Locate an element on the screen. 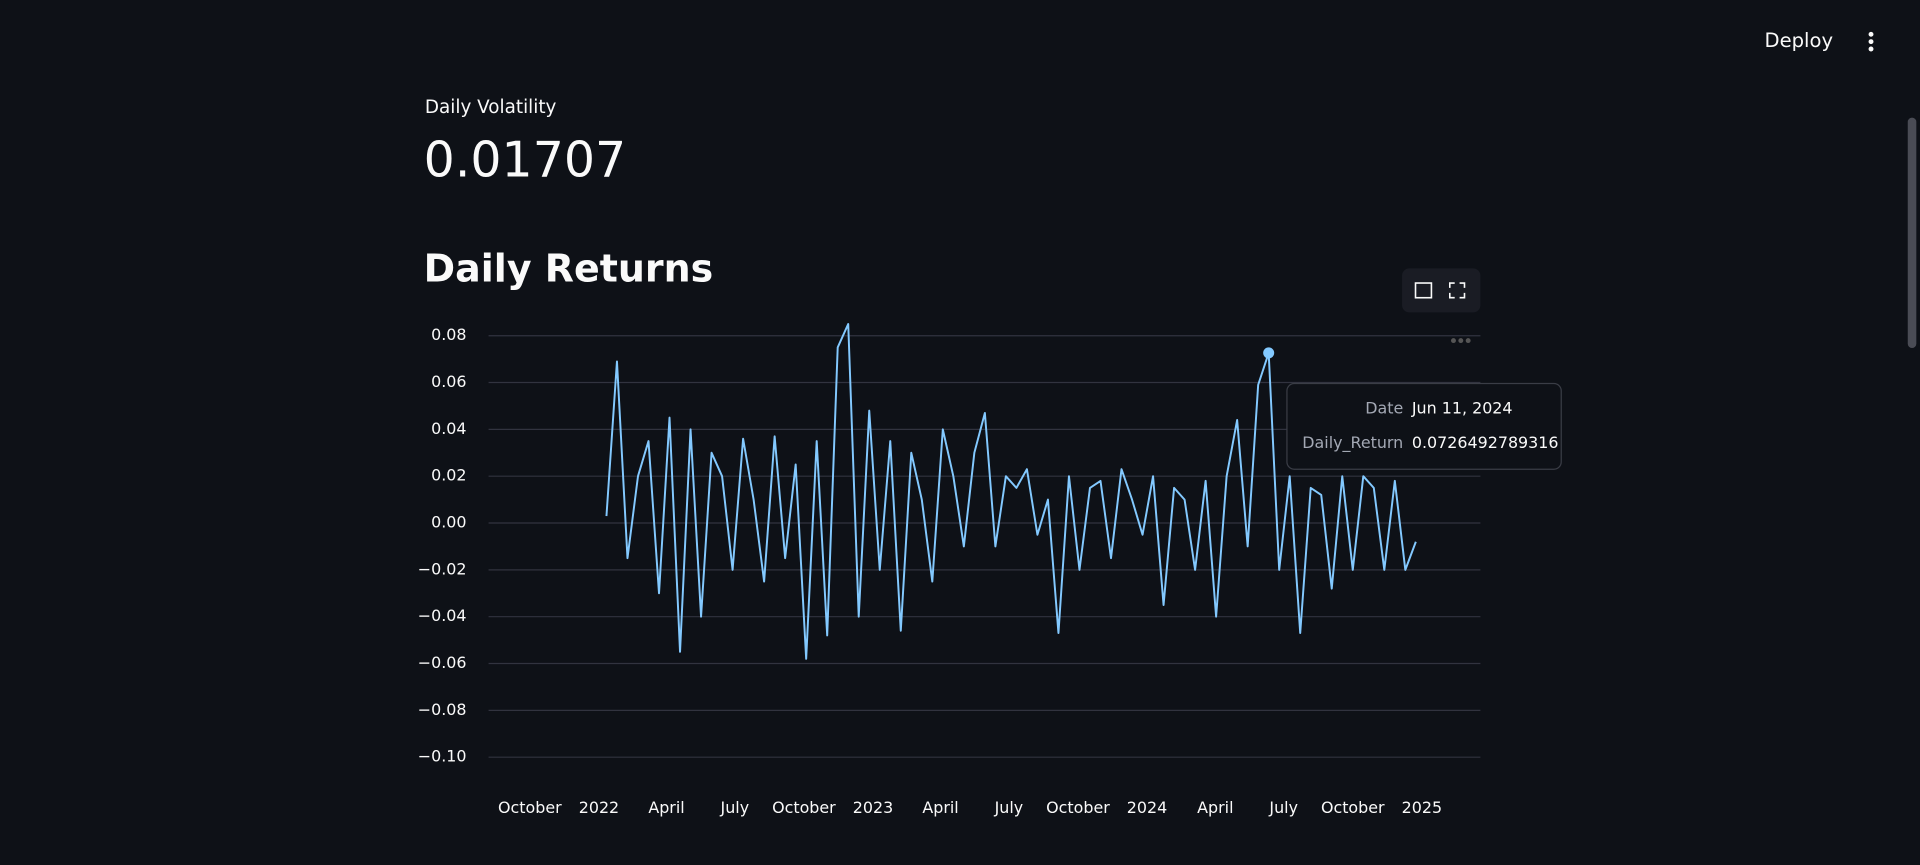  fullscreen-icon is located at coordinates (1457, 290).